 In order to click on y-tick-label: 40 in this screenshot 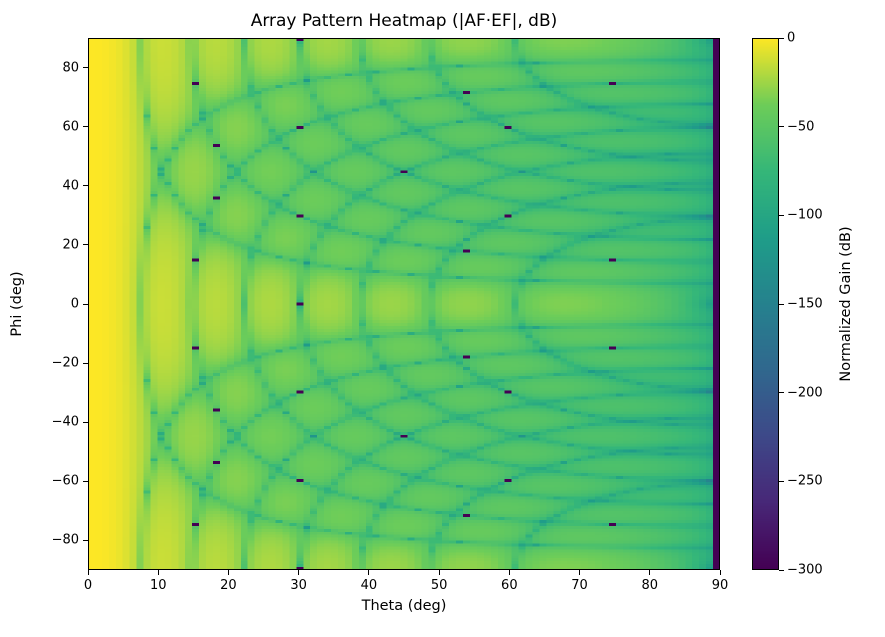, I will do `click(70, 186)`.